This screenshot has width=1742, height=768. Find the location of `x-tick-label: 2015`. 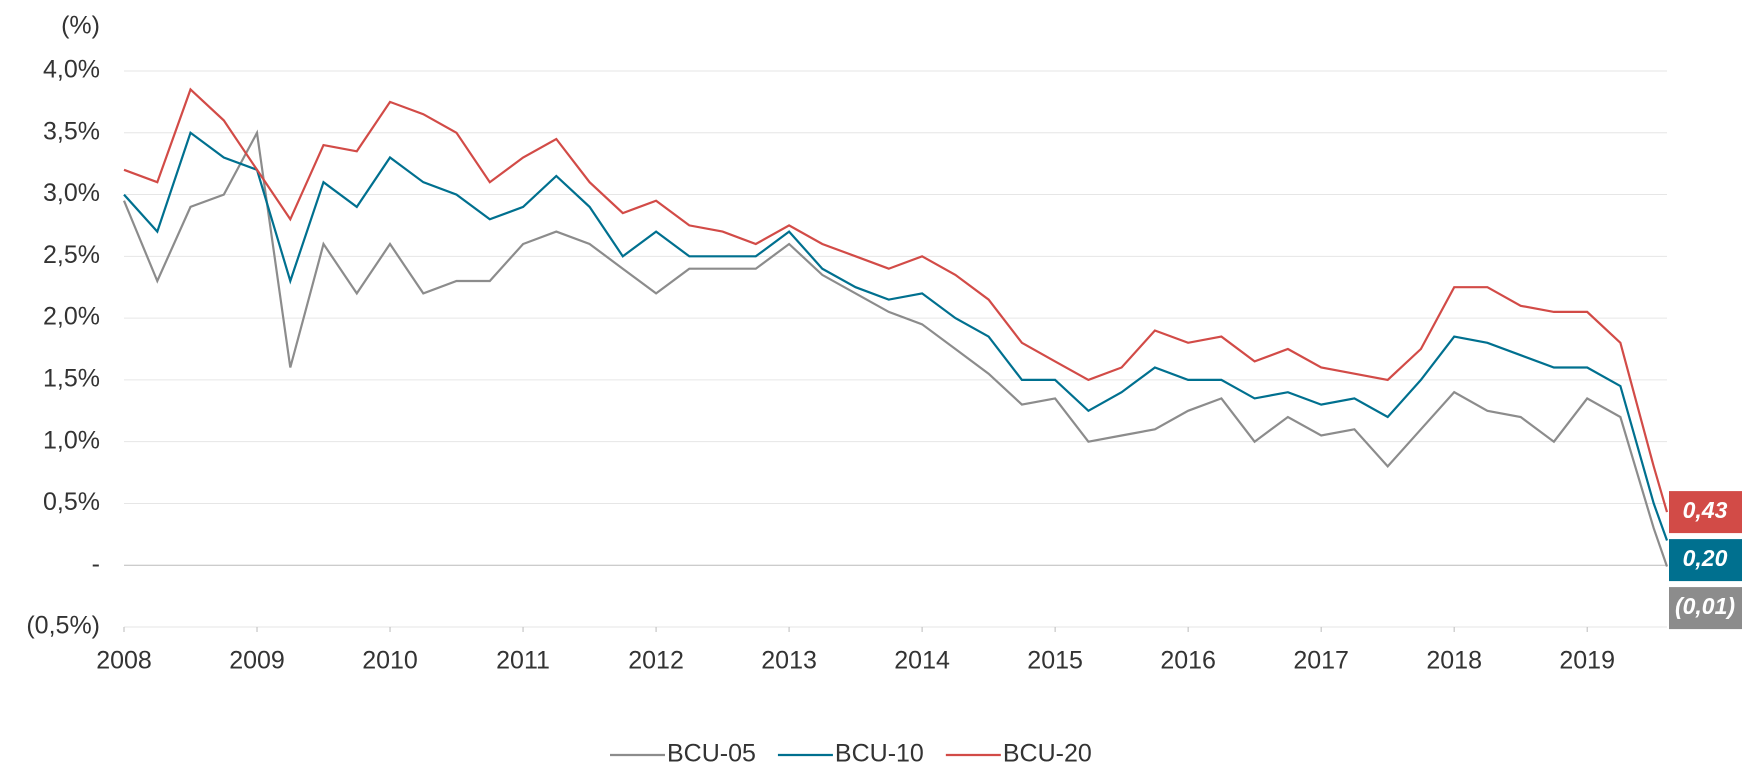

x-tick-label: 2015 is located at coordinates (1055, 661).